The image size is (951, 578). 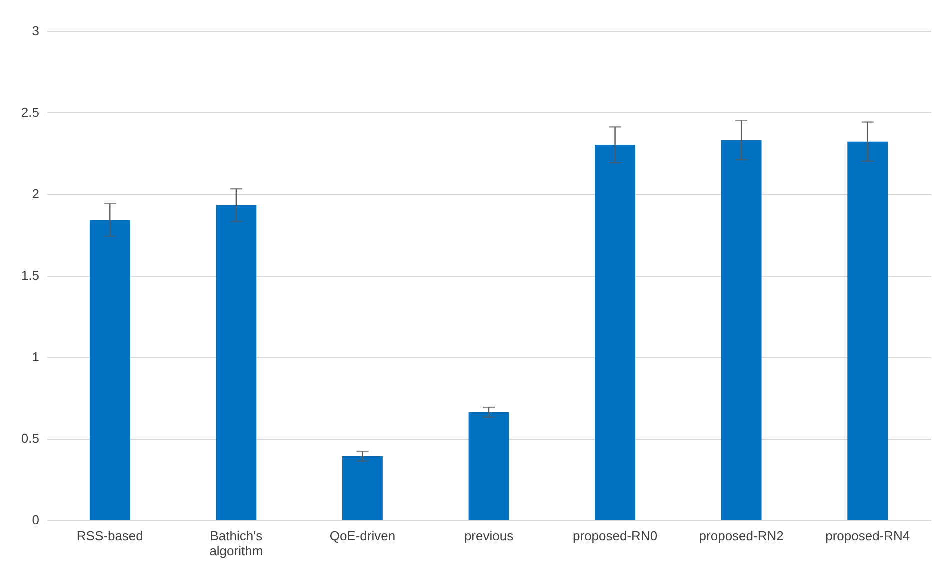 What do you see at coordinates (36, 194) in the screenshot?
I see `y-tick-label: 2` at bounding box center [36, 194].